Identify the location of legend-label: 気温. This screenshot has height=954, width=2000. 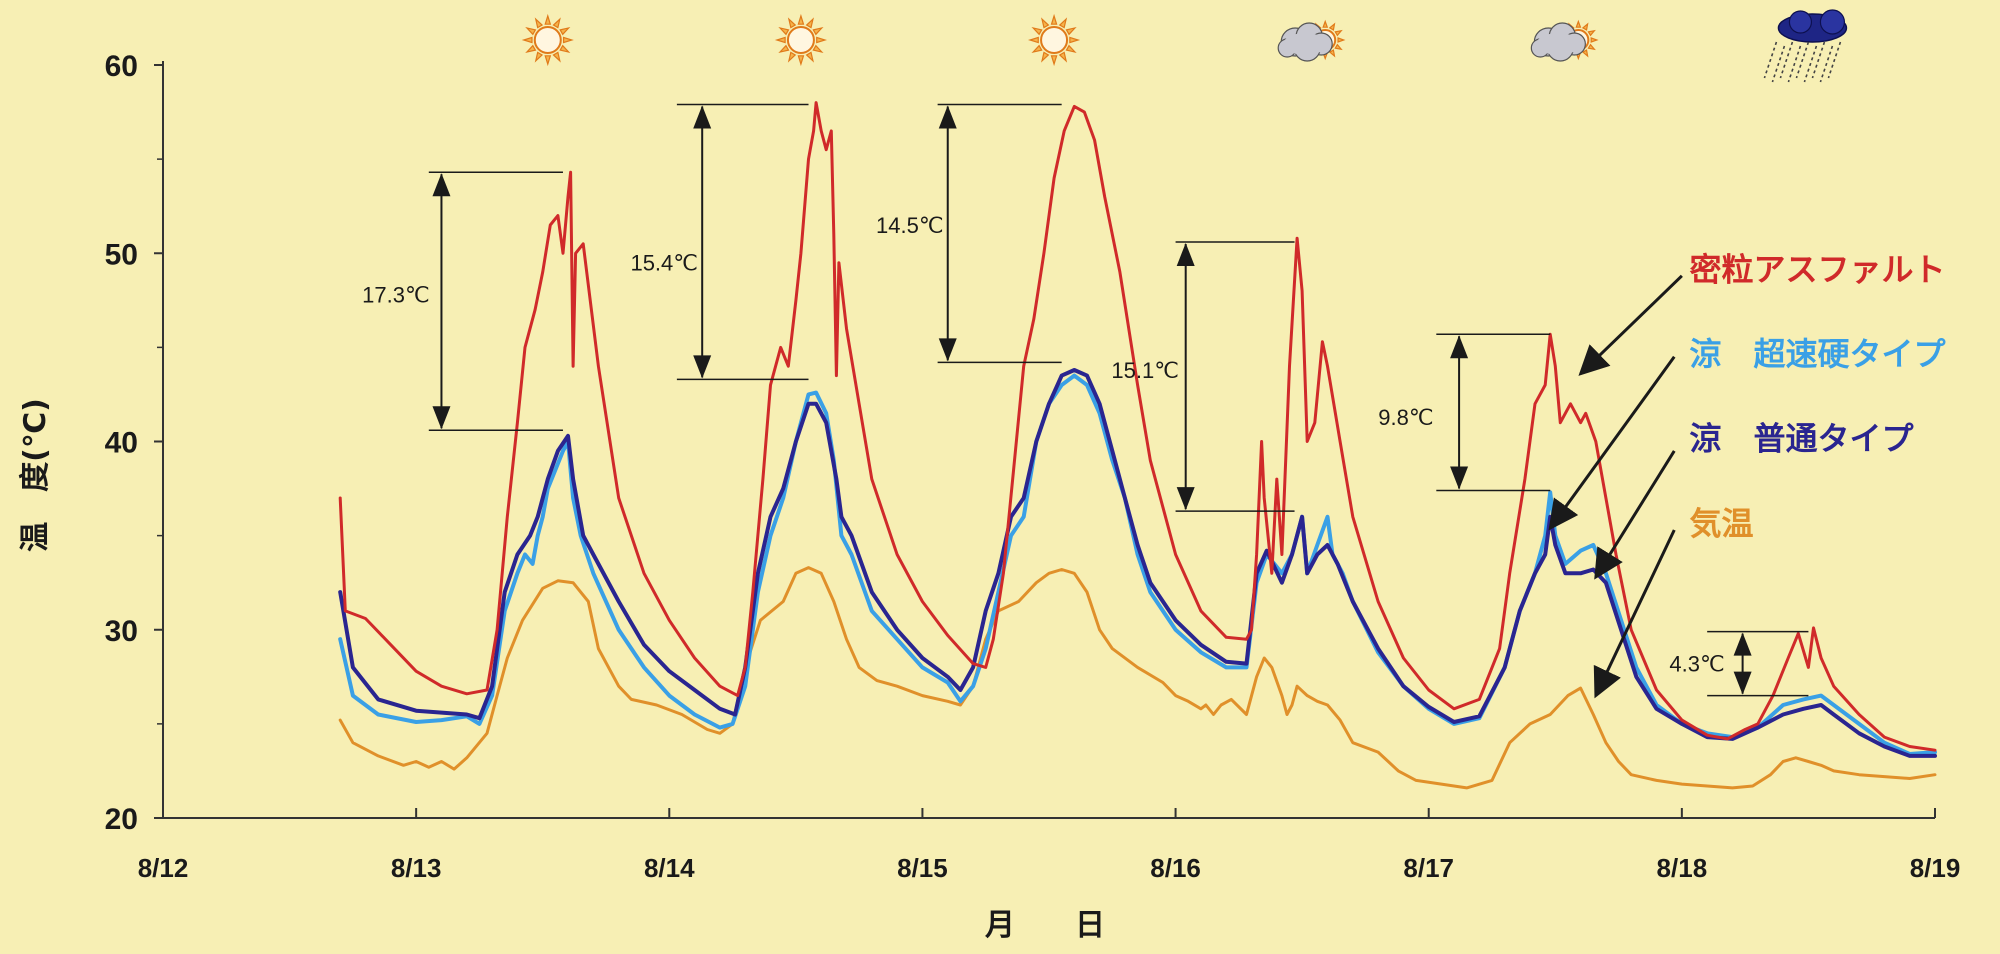
(1721, 523).